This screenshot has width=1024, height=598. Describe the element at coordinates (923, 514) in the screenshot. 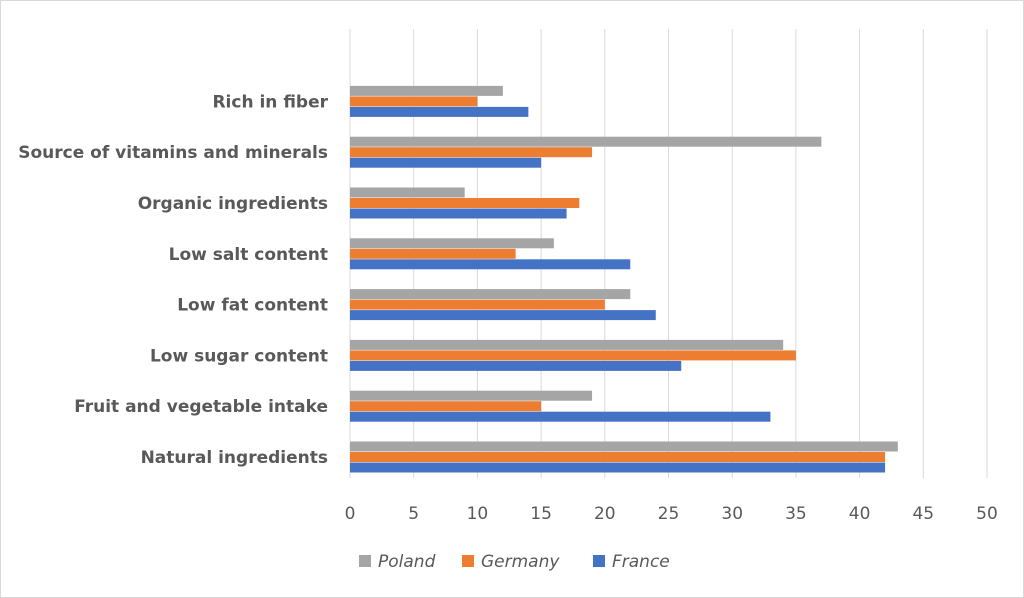

I see `x-tick-label: 45` at that location.